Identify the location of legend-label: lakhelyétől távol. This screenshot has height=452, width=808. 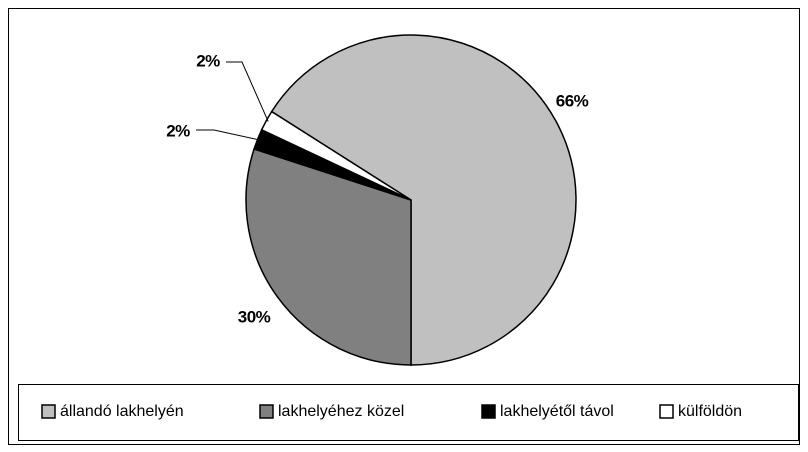
(557, 411).